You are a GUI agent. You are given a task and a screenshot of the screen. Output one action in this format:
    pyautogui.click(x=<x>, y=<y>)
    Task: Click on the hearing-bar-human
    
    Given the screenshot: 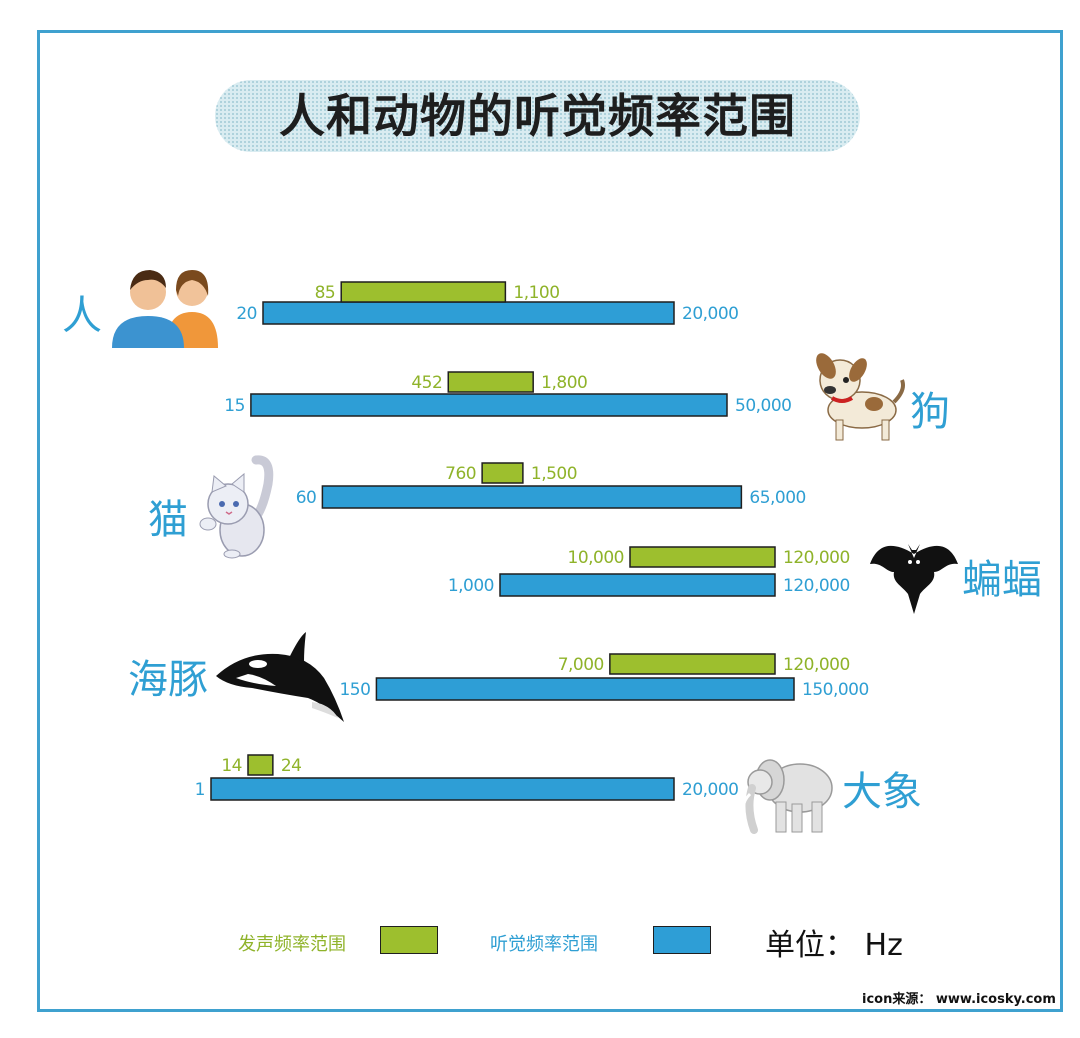 What is the action you would take?
    pyautogui.click(x=468, y=313)
    